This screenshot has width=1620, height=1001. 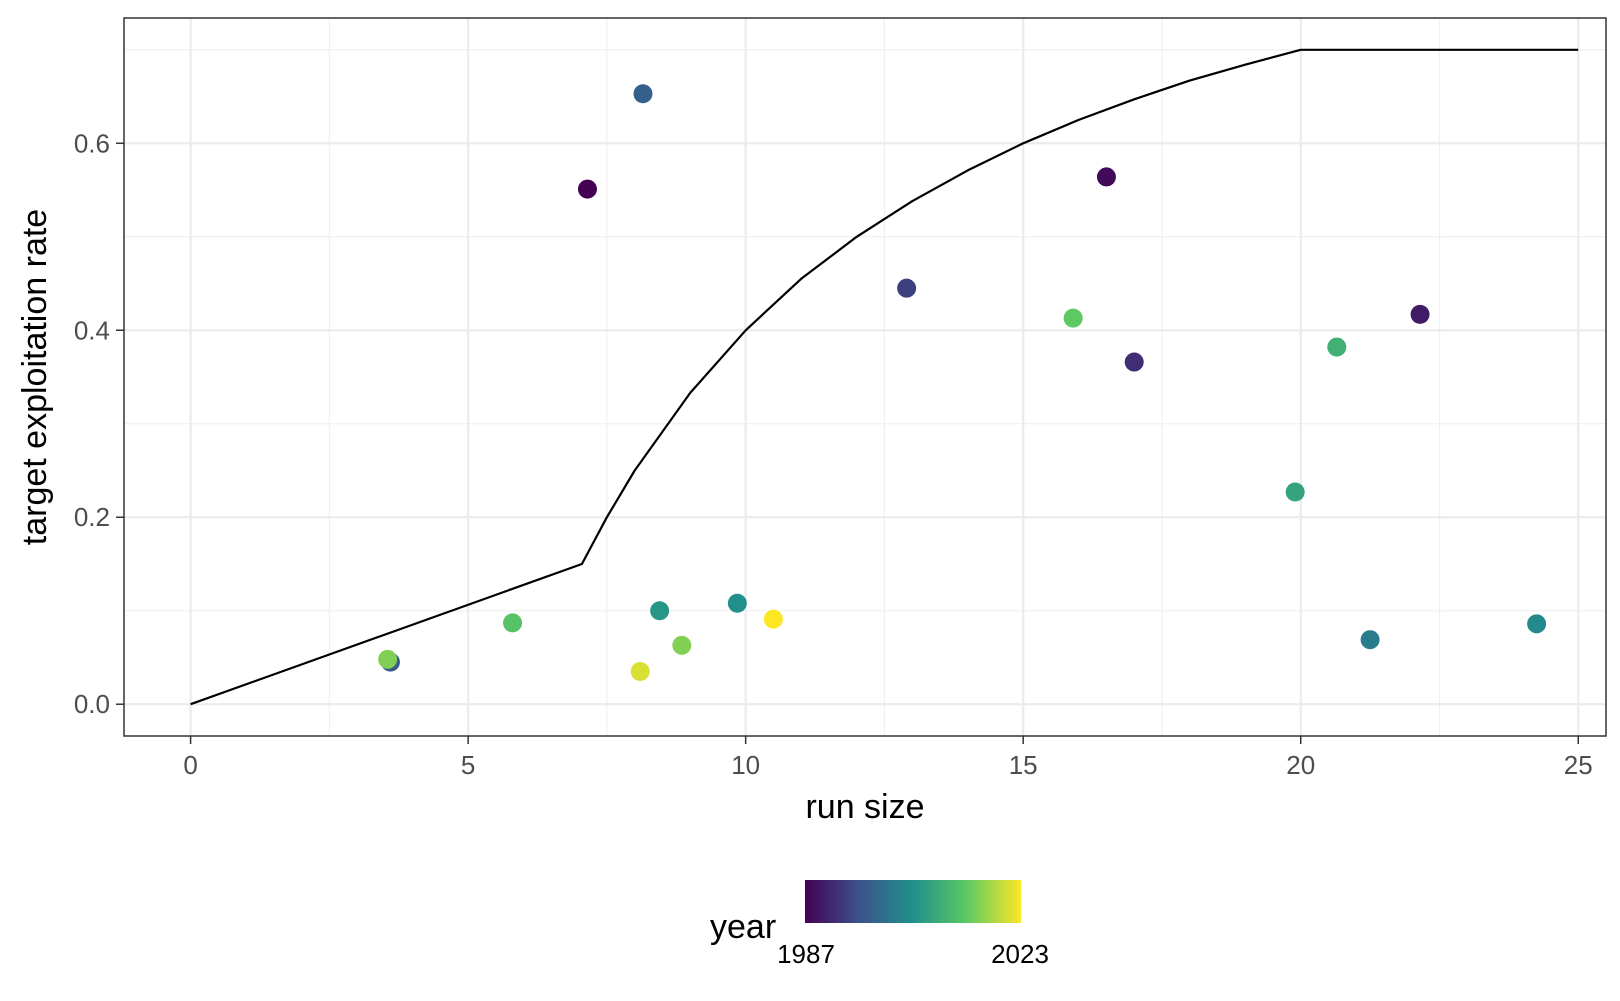 I want to click on x-axis-title: run size, so click(x=864, y=807).